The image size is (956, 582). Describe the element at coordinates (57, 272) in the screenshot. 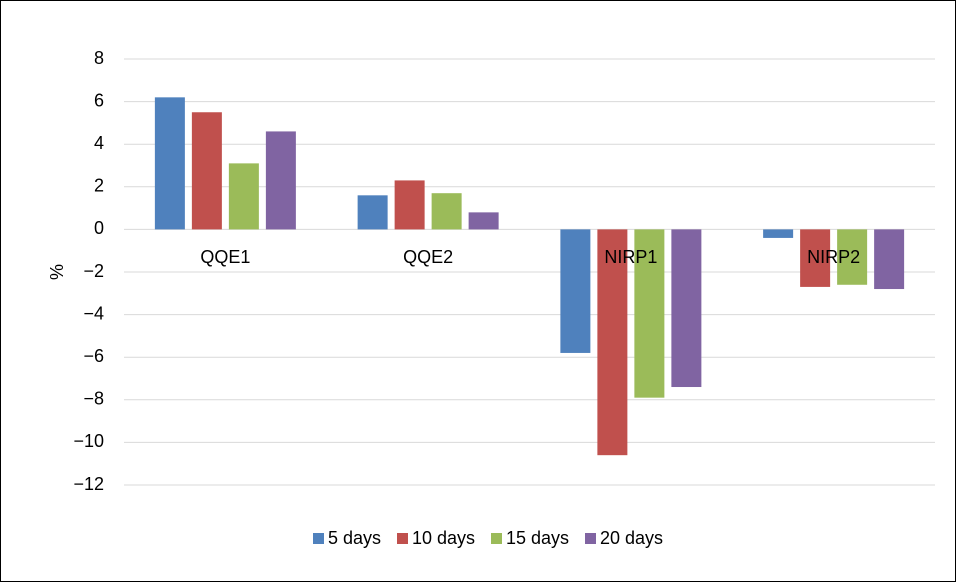

I see `y-axis-label: %` at that location.